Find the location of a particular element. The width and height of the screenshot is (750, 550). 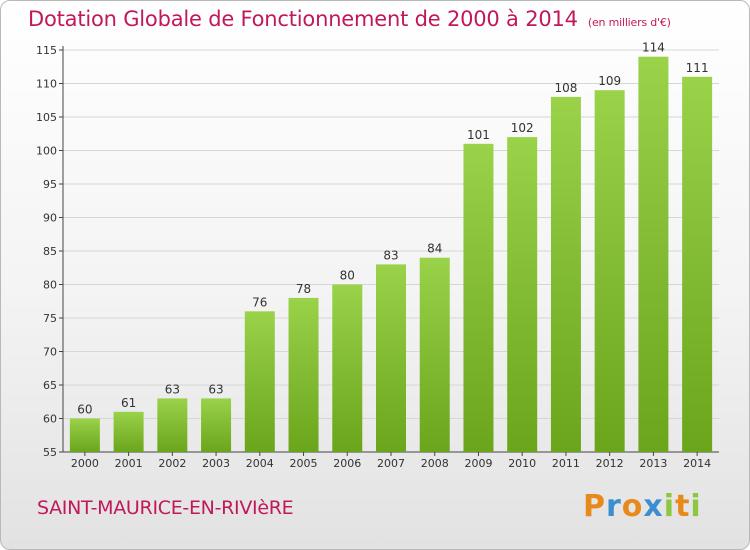

x-tick-label: 2013 is located at coordinates (653, 463).